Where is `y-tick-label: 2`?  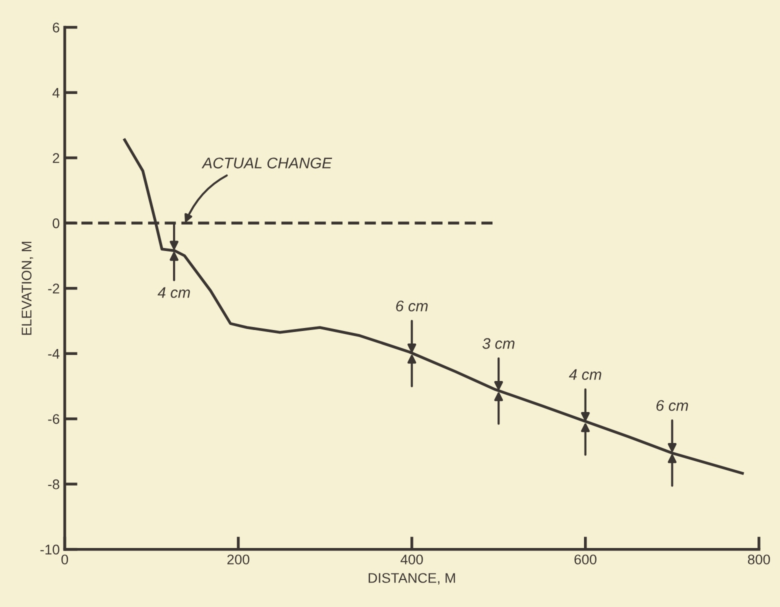 y-tick-label: 2 is located at coordinates (56, 158).